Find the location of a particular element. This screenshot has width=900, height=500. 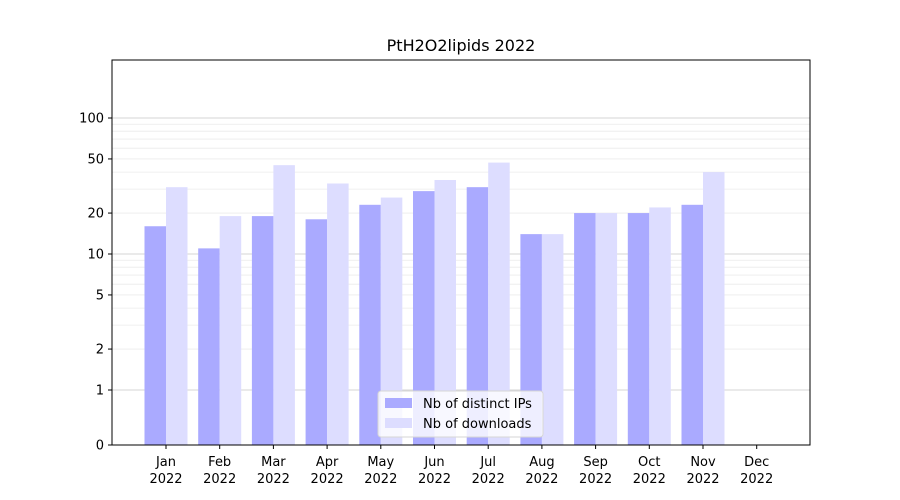

x-tick-label-month: Jul is located at coordinates (487, 462).